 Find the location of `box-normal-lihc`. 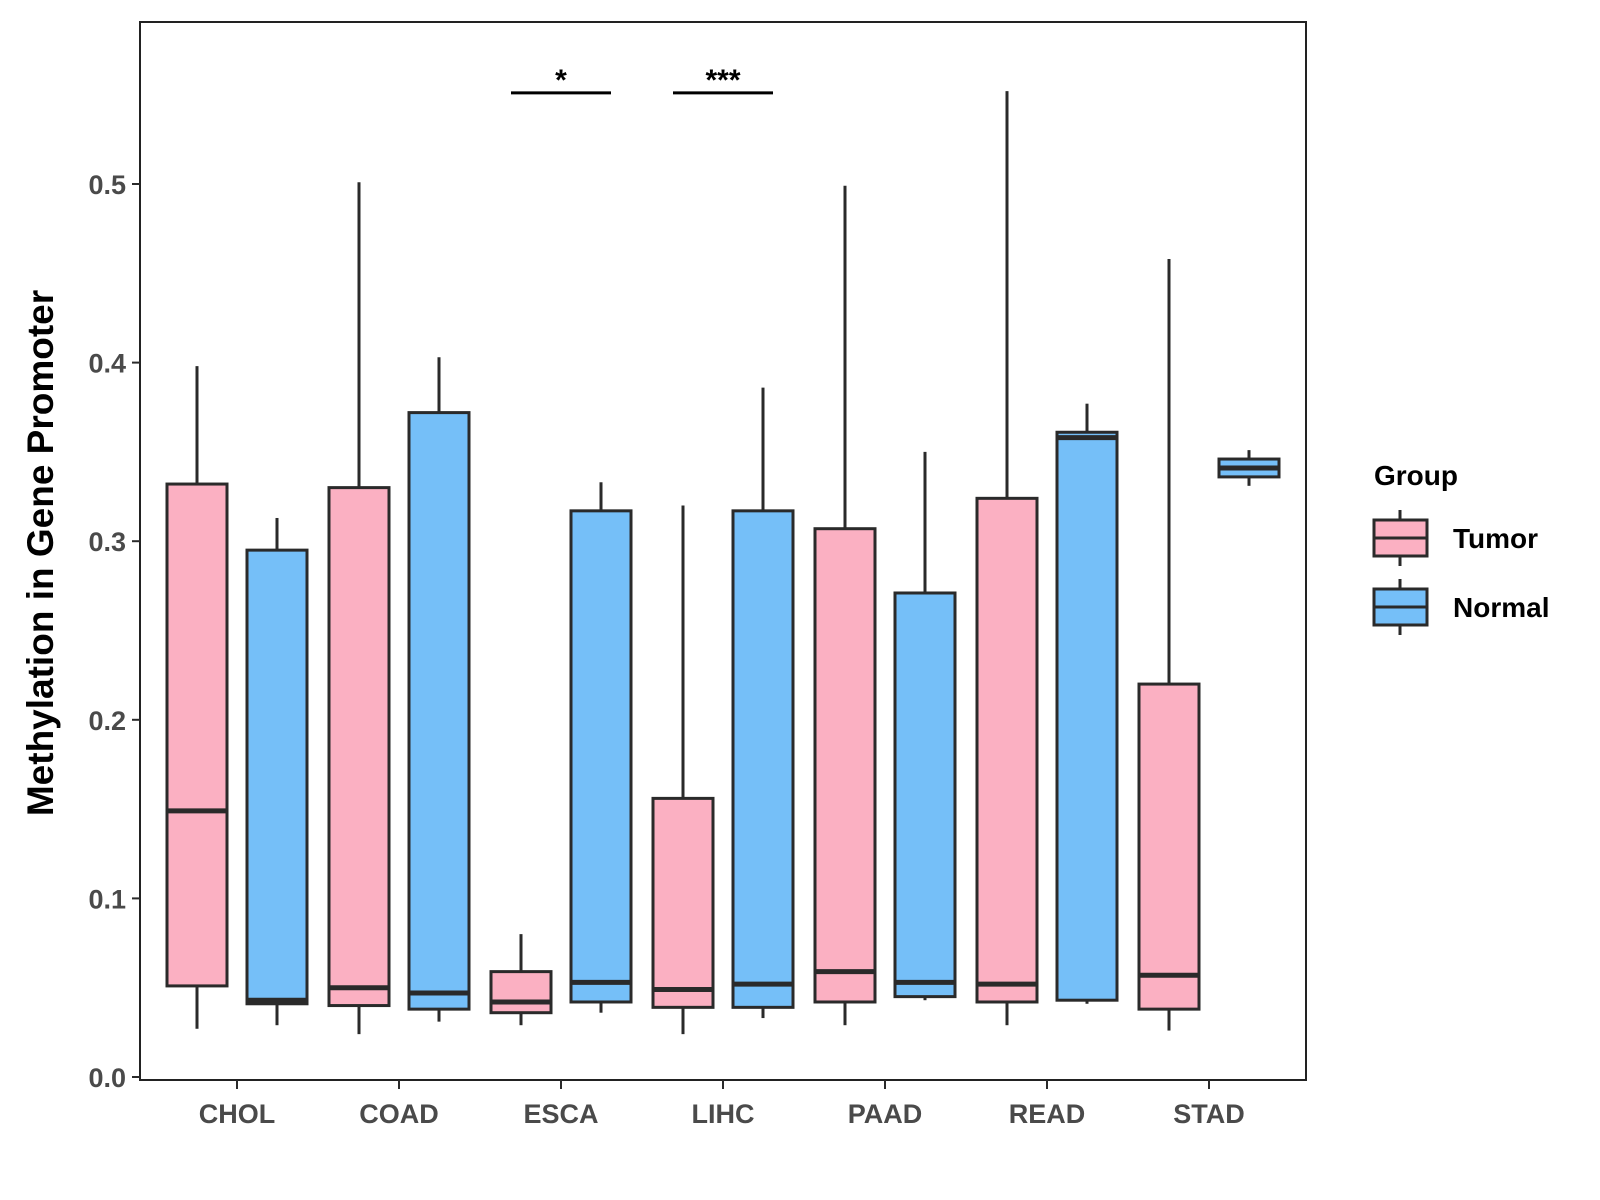

box-normal-lihc is located at coordinates (763, 703).